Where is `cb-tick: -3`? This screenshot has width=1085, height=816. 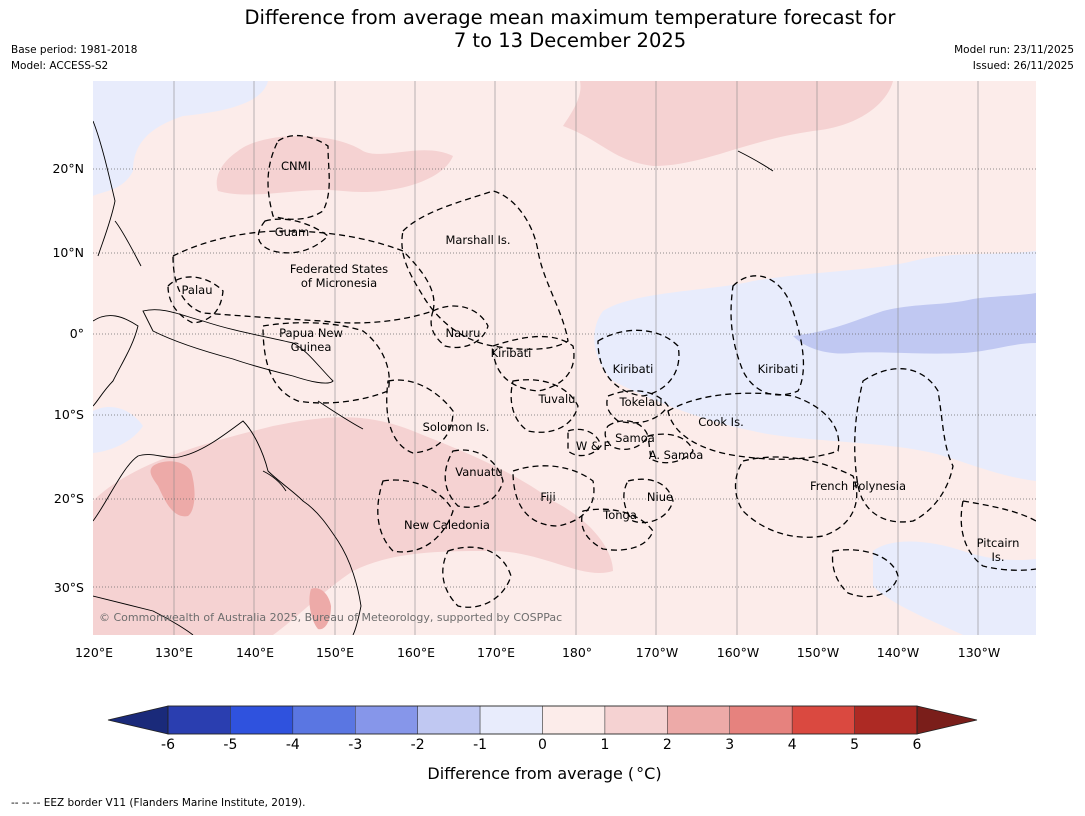
cb-tick: -3 is located at coordinates (355, 745).